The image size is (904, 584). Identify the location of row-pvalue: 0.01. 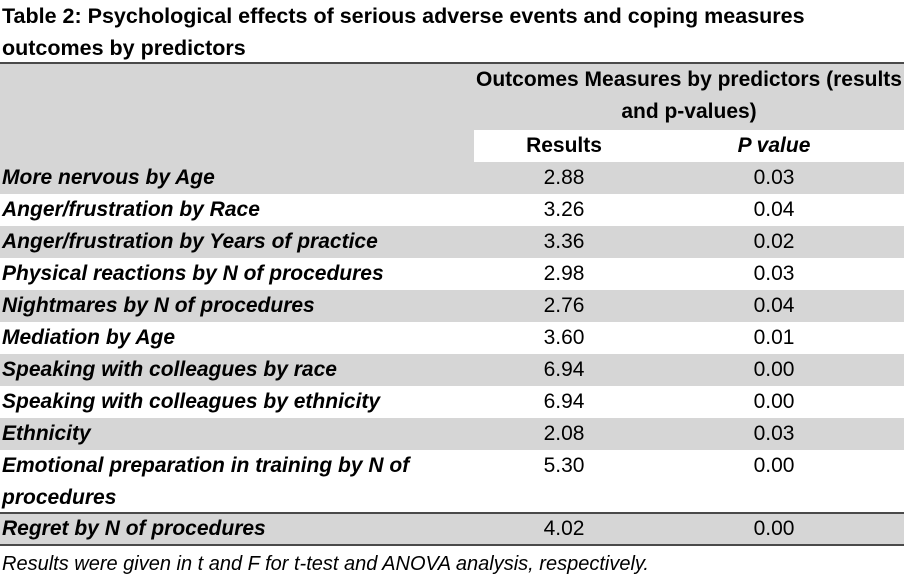
(774, 337).